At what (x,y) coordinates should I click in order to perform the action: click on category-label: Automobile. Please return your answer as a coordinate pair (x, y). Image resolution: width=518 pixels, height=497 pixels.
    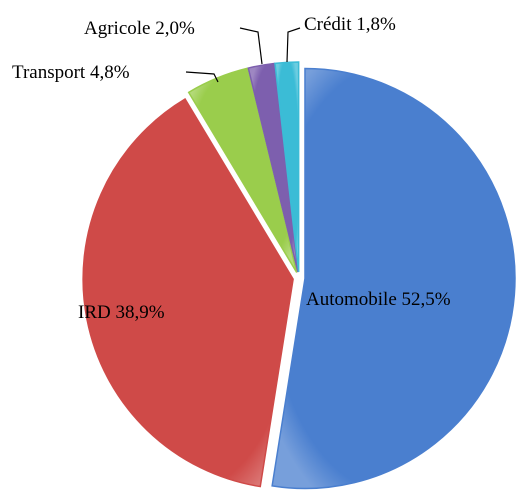
    Looking at the image, I should click on (351, 299).